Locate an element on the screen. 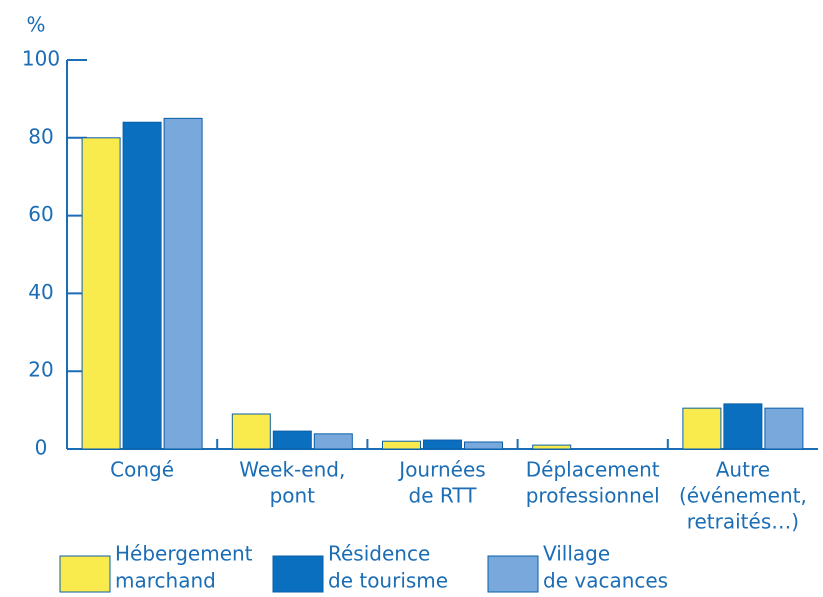 The image size is (823, 597). legend-label: de vacances is located at coordinates (605, 581).